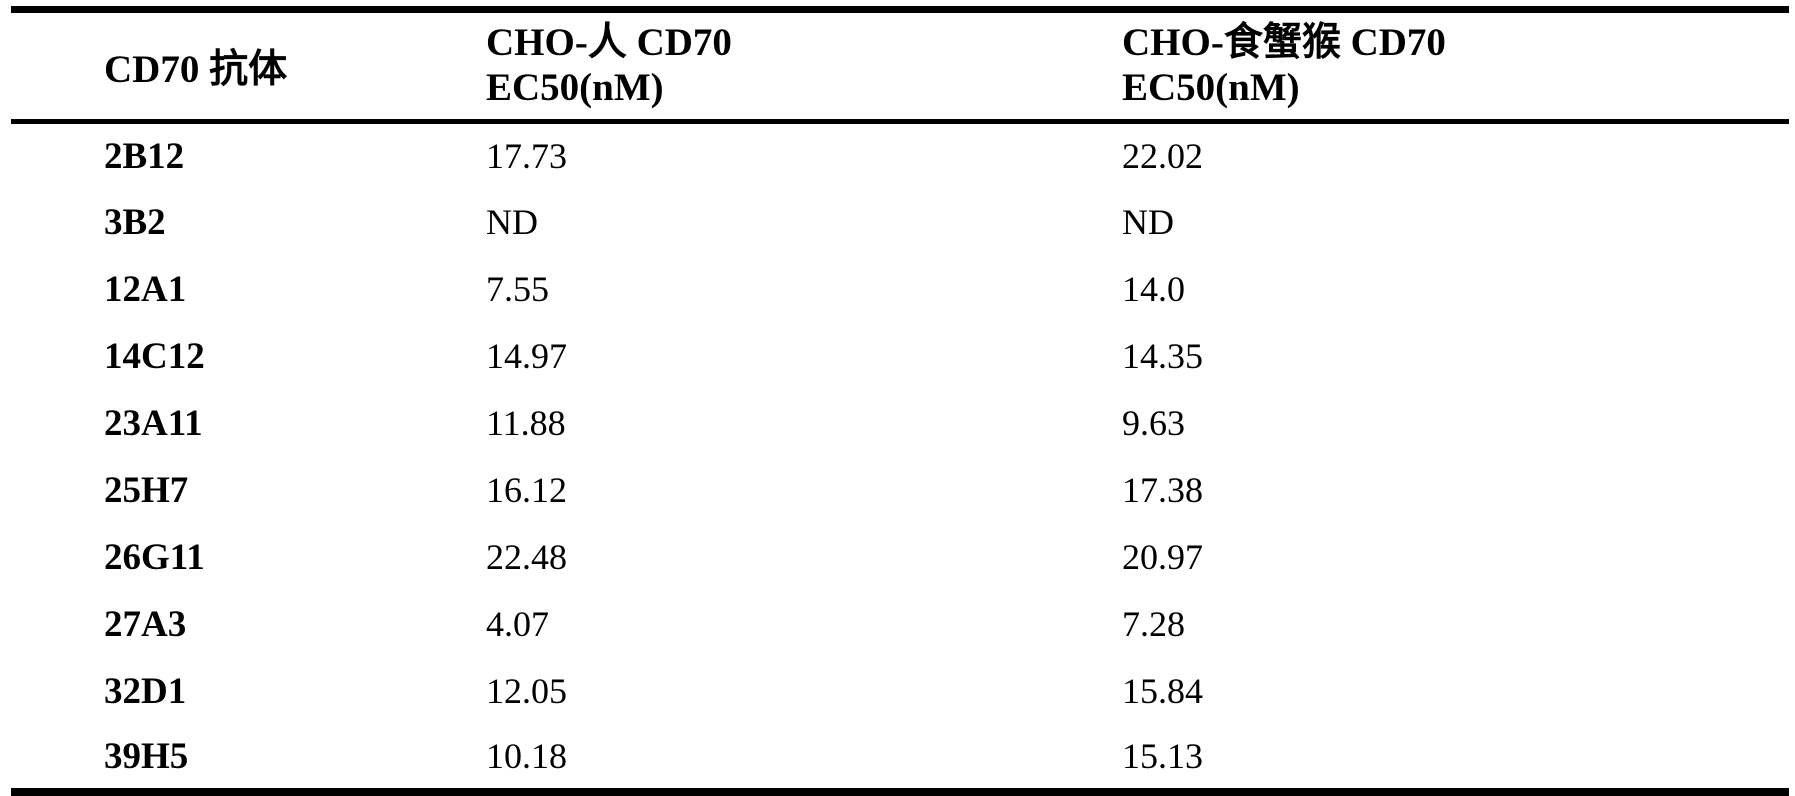  Describe the element at coordinates (146, 756) in the screenshot. I see `antibody-cell: 39H5` at that location.